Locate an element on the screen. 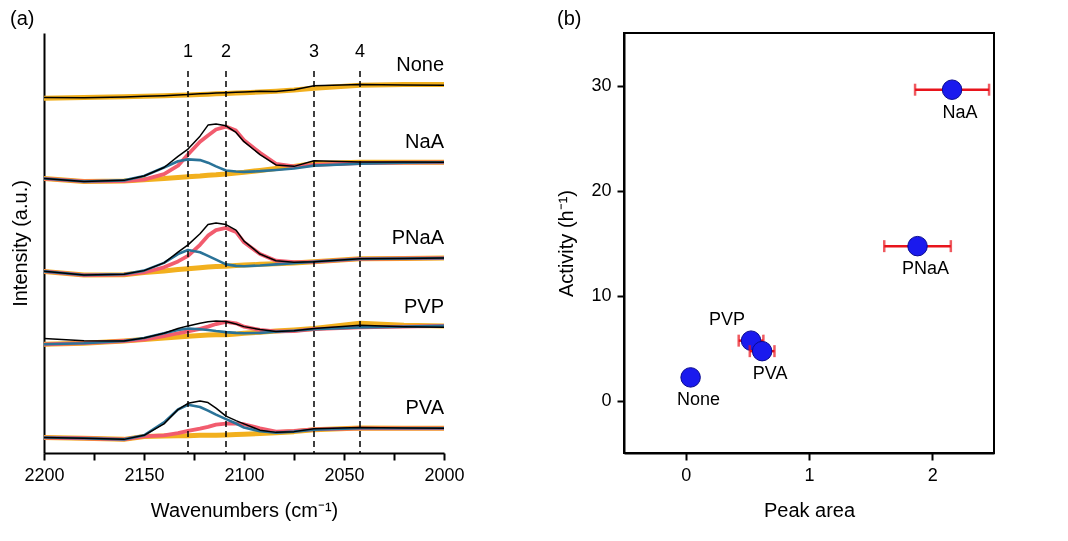  x-tick-label: 2050 is located at coordinates (344, 474).